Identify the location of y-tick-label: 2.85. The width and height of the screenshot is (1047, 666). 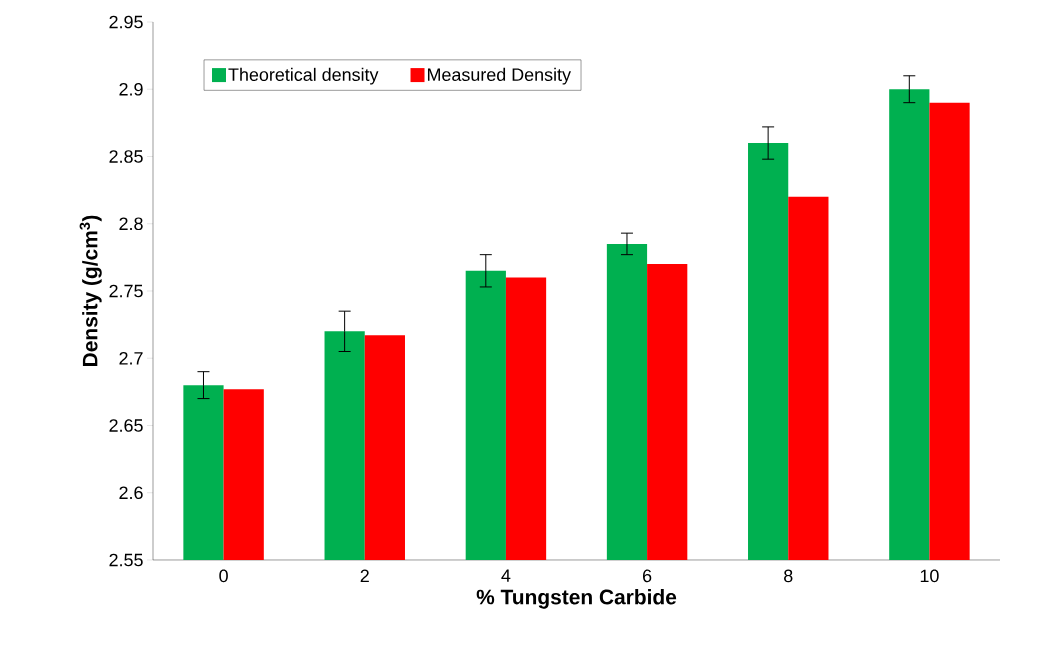
(126, 156).